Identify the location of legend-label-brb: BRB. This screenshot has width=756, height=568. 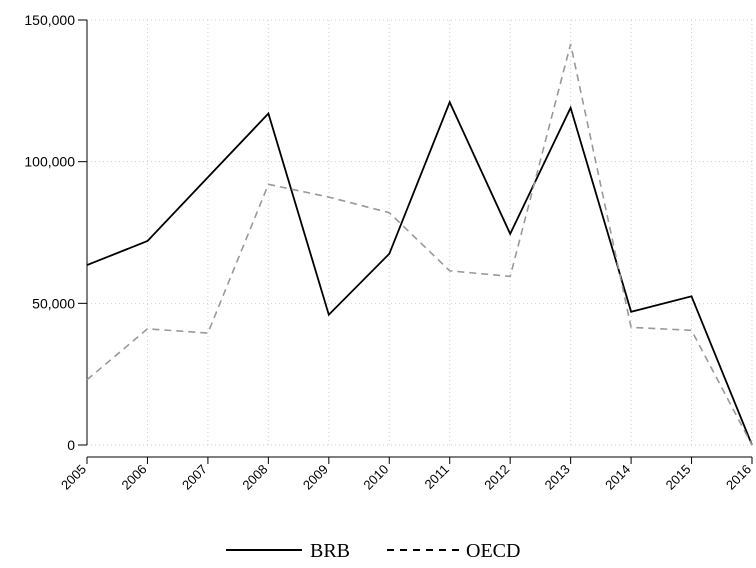
(330, 551).